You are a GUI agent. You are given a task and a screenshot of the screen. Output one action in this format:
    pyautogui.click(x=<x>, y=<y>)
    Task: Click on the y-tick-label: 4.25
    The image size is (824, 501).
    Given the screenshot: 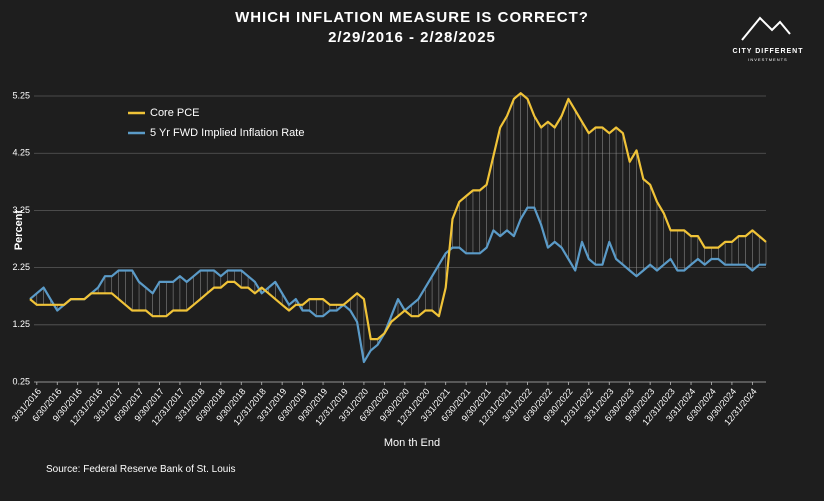 What is the action you would take?
    pyautogui.click(x=21, y=153)
    